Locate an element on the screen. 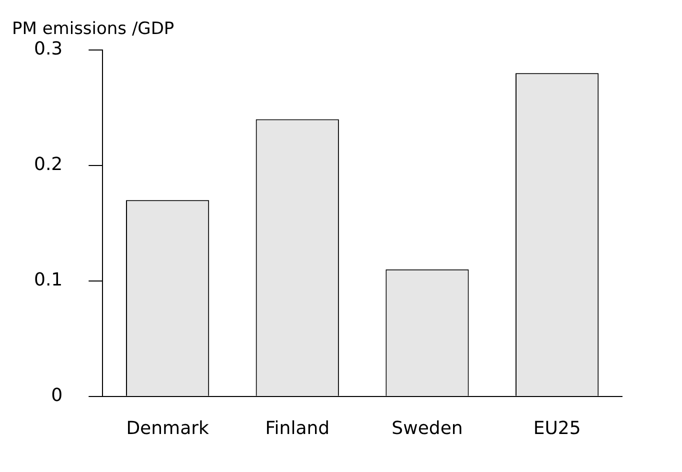 Image resolution: width=682 pixels, height=472 pixels. x-tick-label: Denmark is located at coordinates (168, 428).